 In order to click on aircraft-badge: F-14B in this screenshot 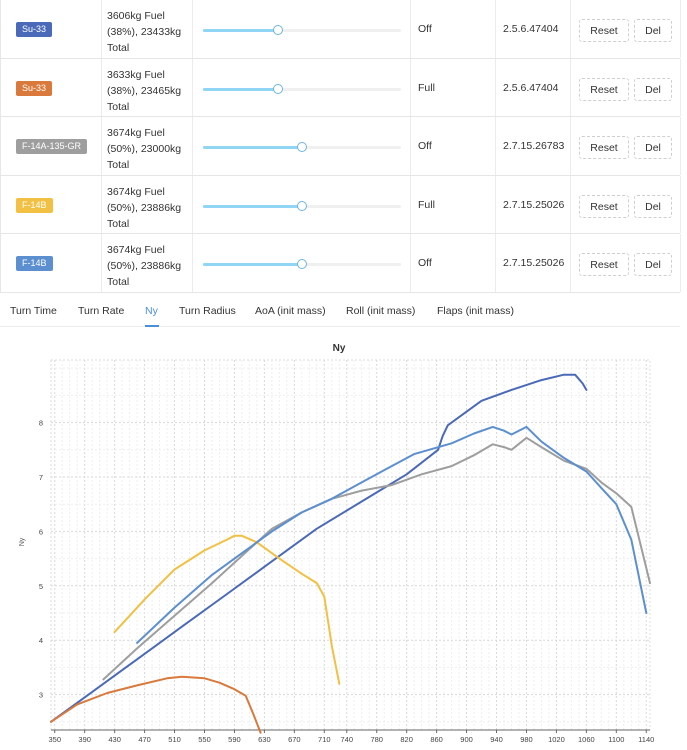, I will do `click(34, 264)`.